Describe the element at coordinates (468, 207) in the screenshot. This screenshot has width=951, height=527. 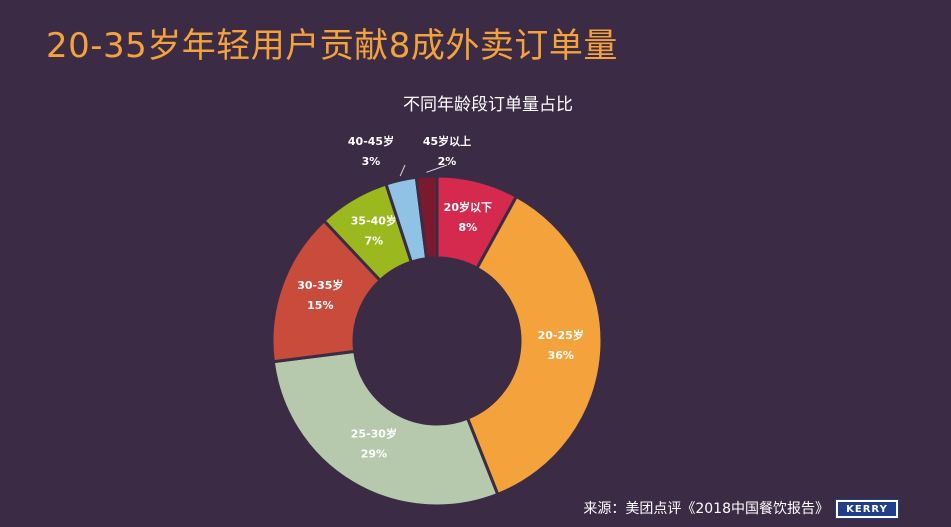
I see `slice-label-0: 20岁以下` at that location.